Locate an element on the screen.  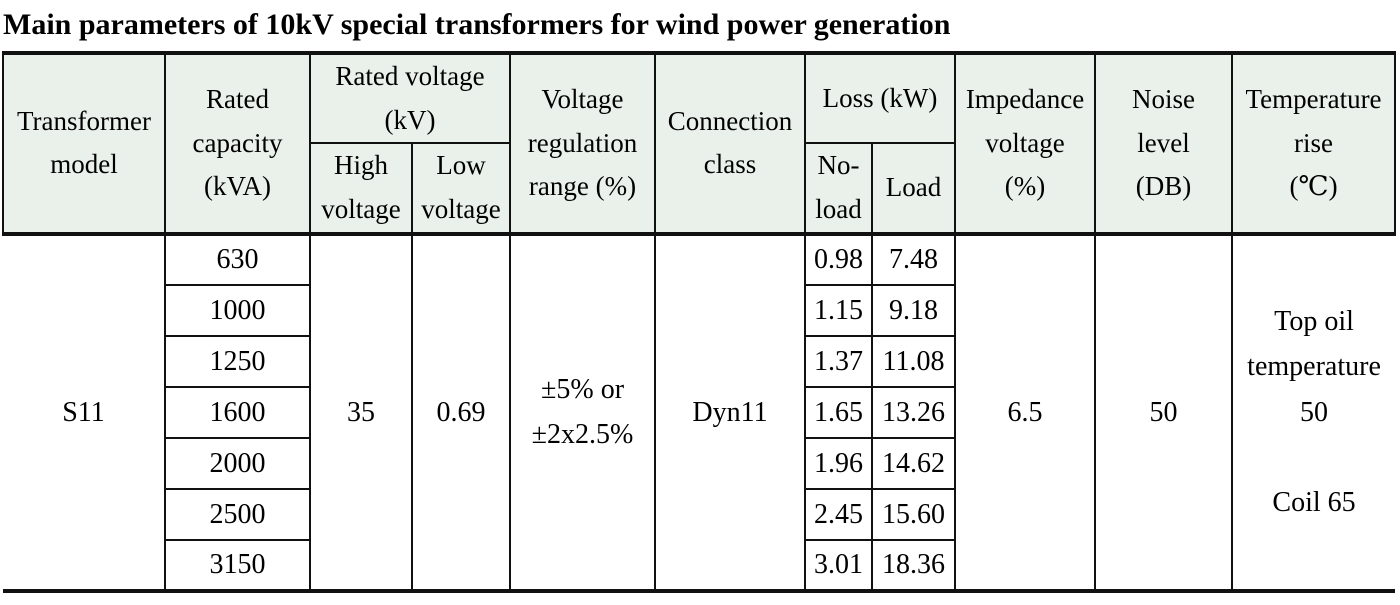
cell-no-load: 3.01 is located at coordinates (839, 565).